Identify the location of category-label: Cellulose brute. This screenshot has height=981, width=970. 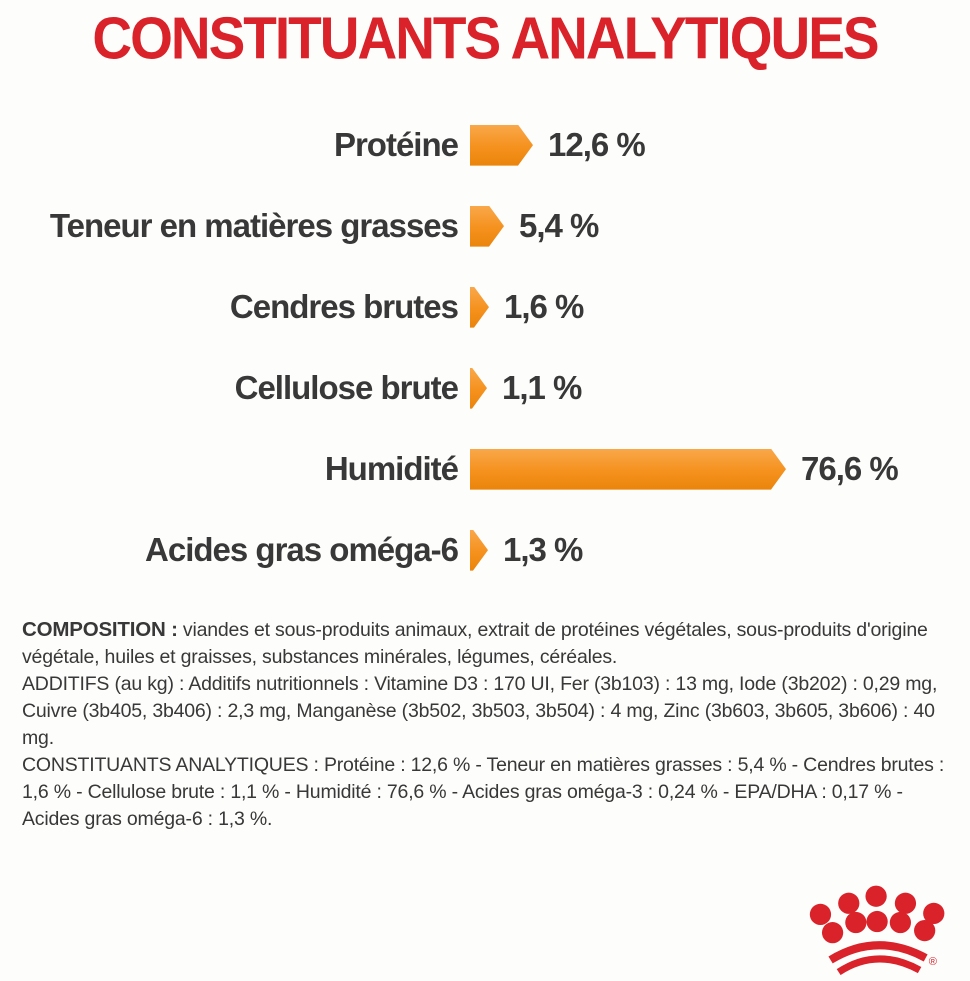
(346, 388).